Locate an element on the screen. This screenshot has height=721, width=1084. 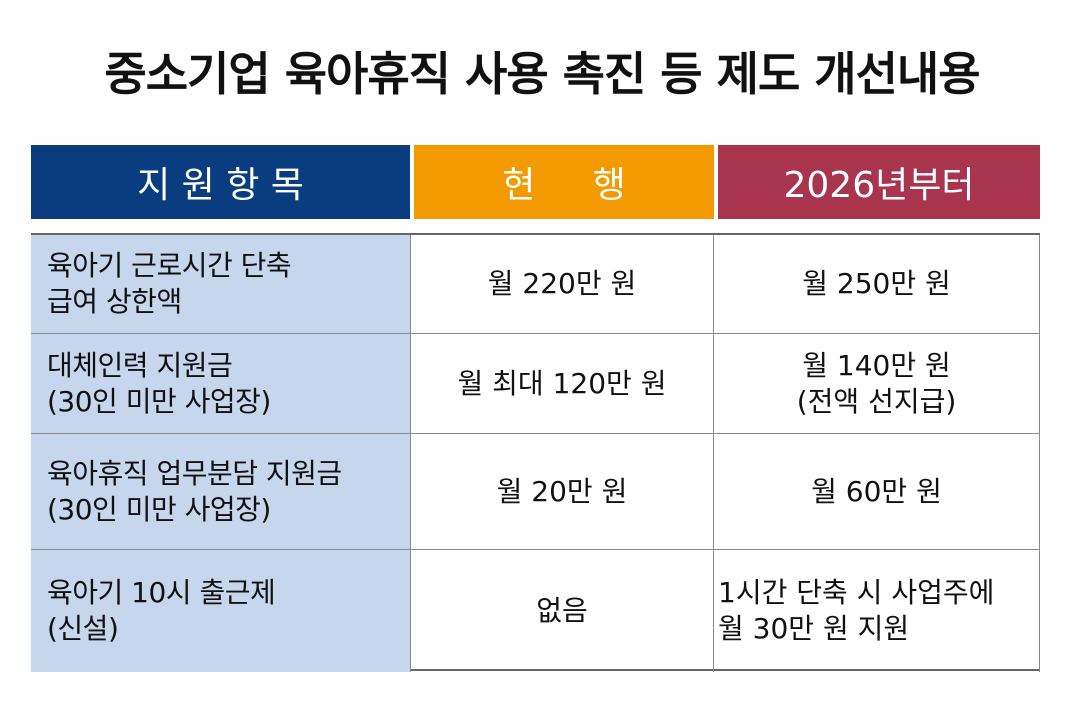
table-row: 육아기 근로시간 단축 급여 상한액 월 220만 원 월 250만 원 is located at coordinates (535, 284).